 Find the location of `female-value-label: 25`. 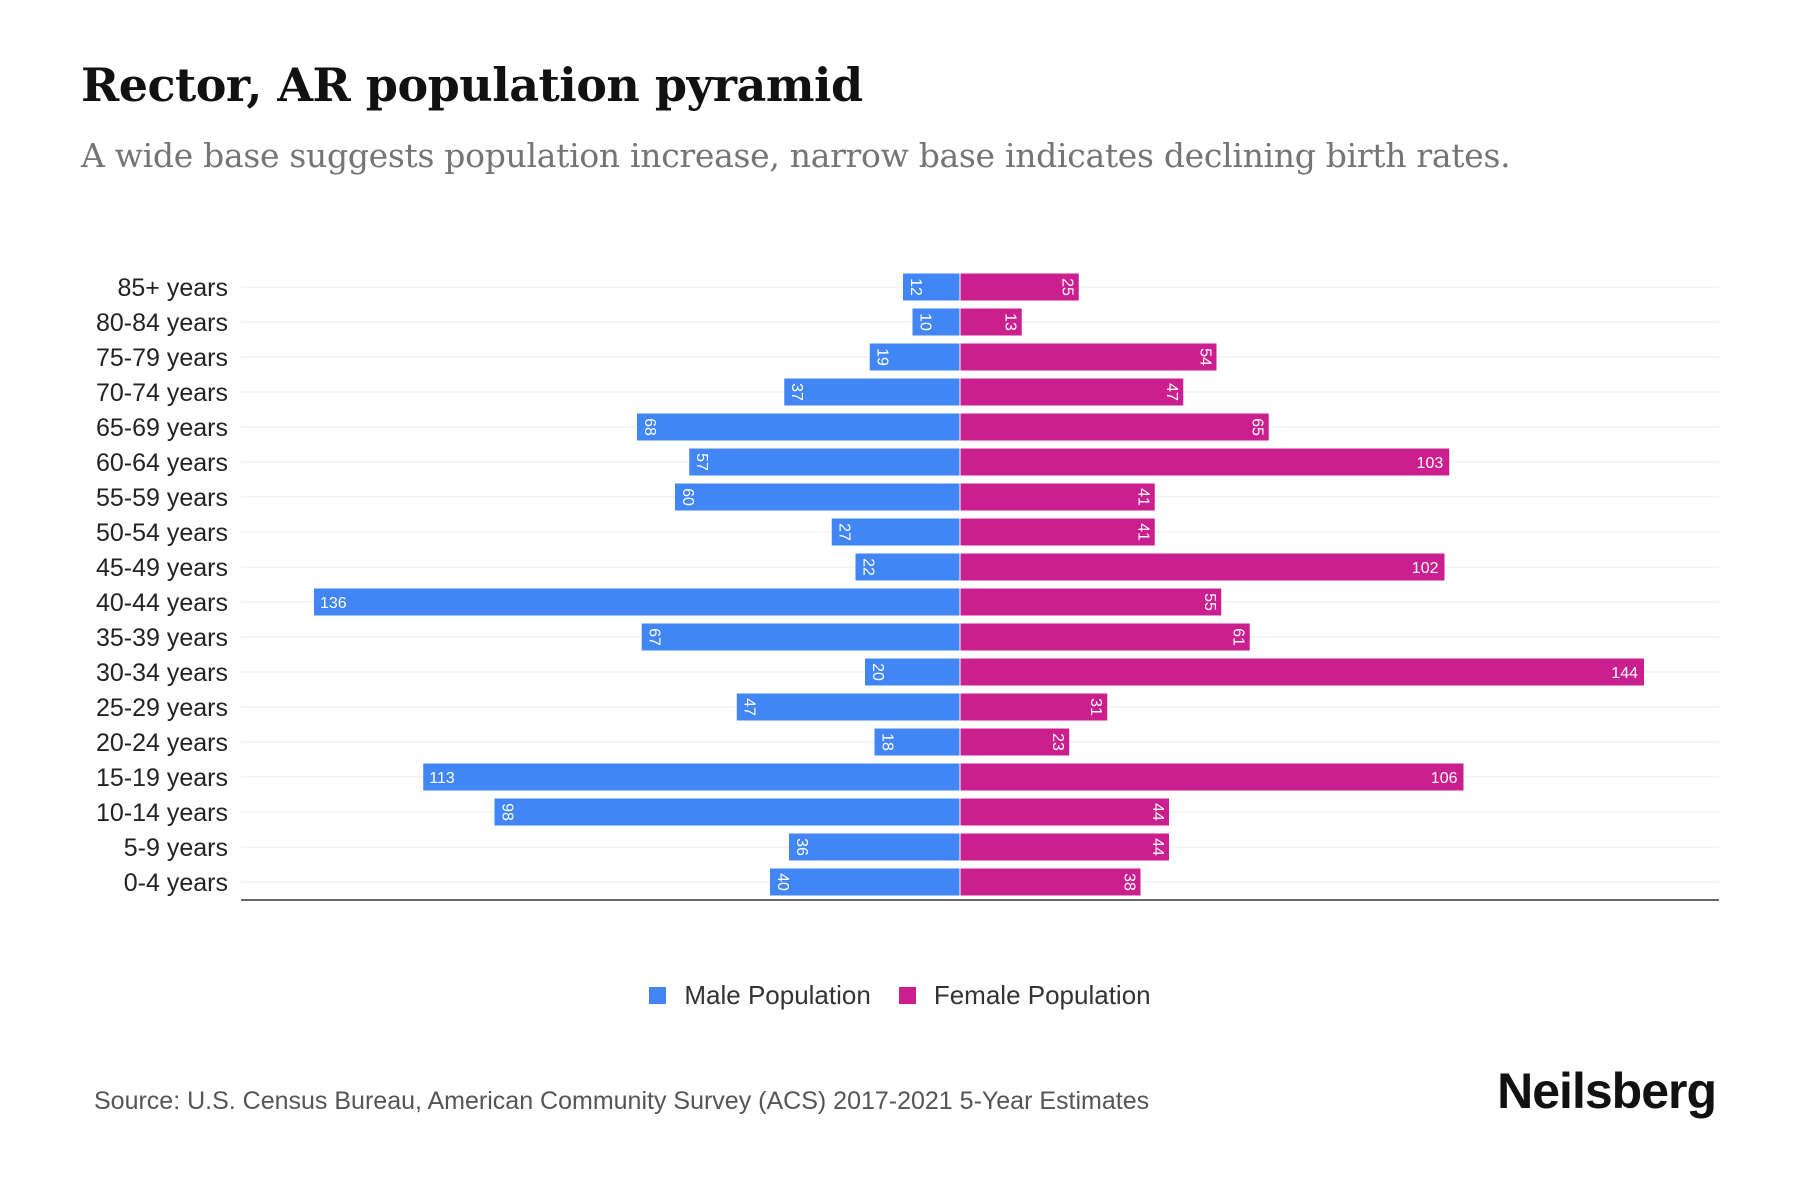

female-value-label: 25 is located at coordinates (1067, 287).